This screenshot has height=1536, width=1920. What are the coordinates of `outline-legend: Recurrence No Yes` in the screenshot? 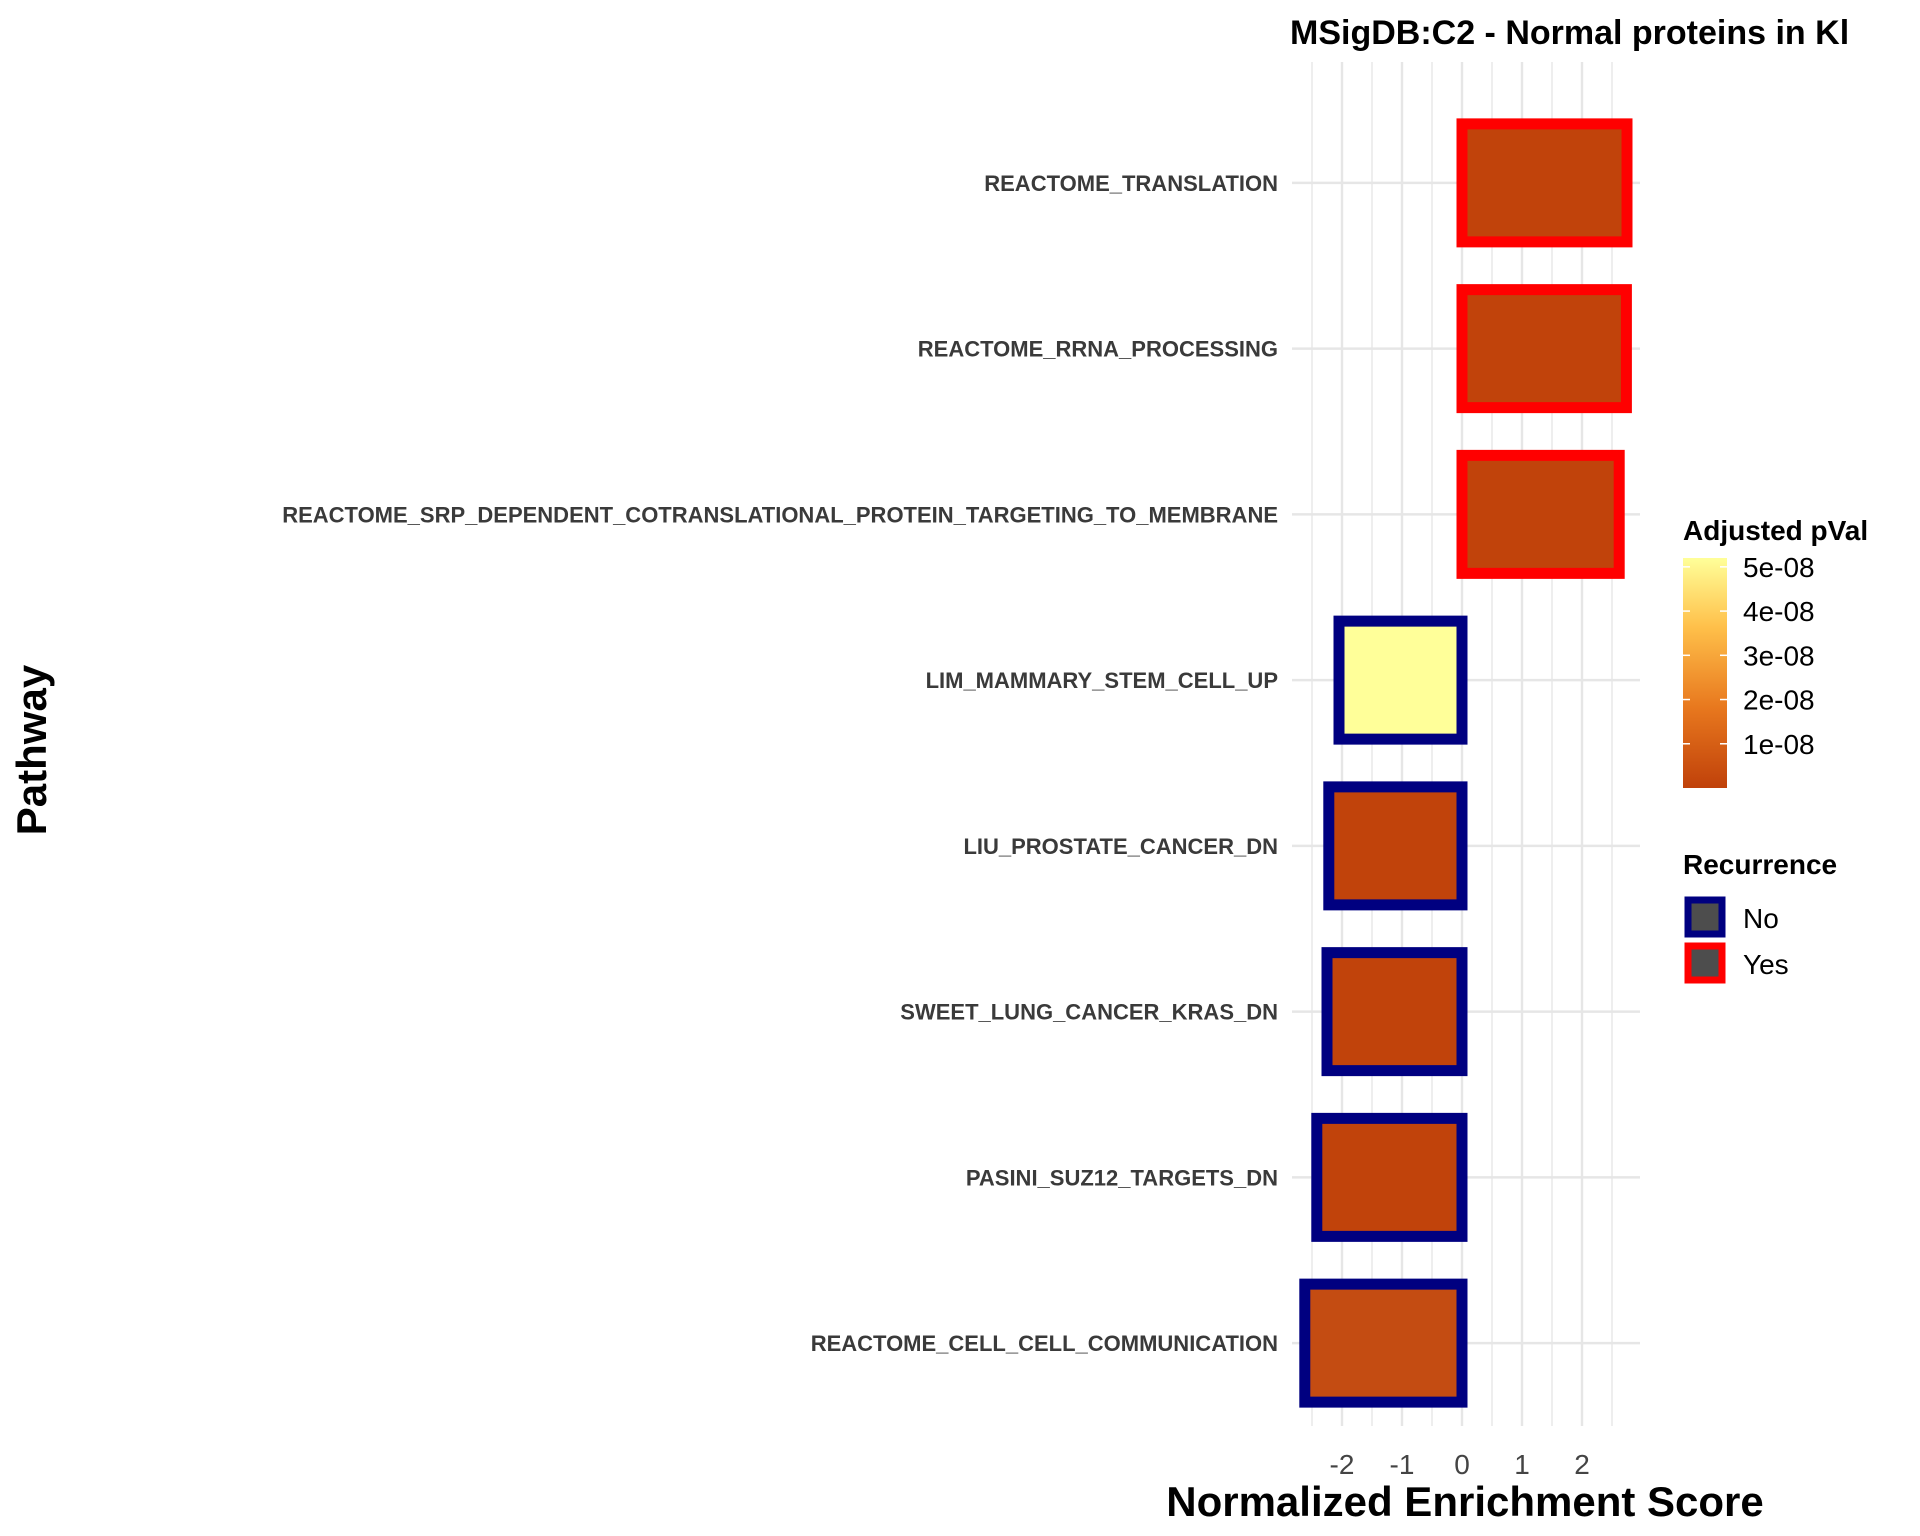 It's located at (1760, 916).